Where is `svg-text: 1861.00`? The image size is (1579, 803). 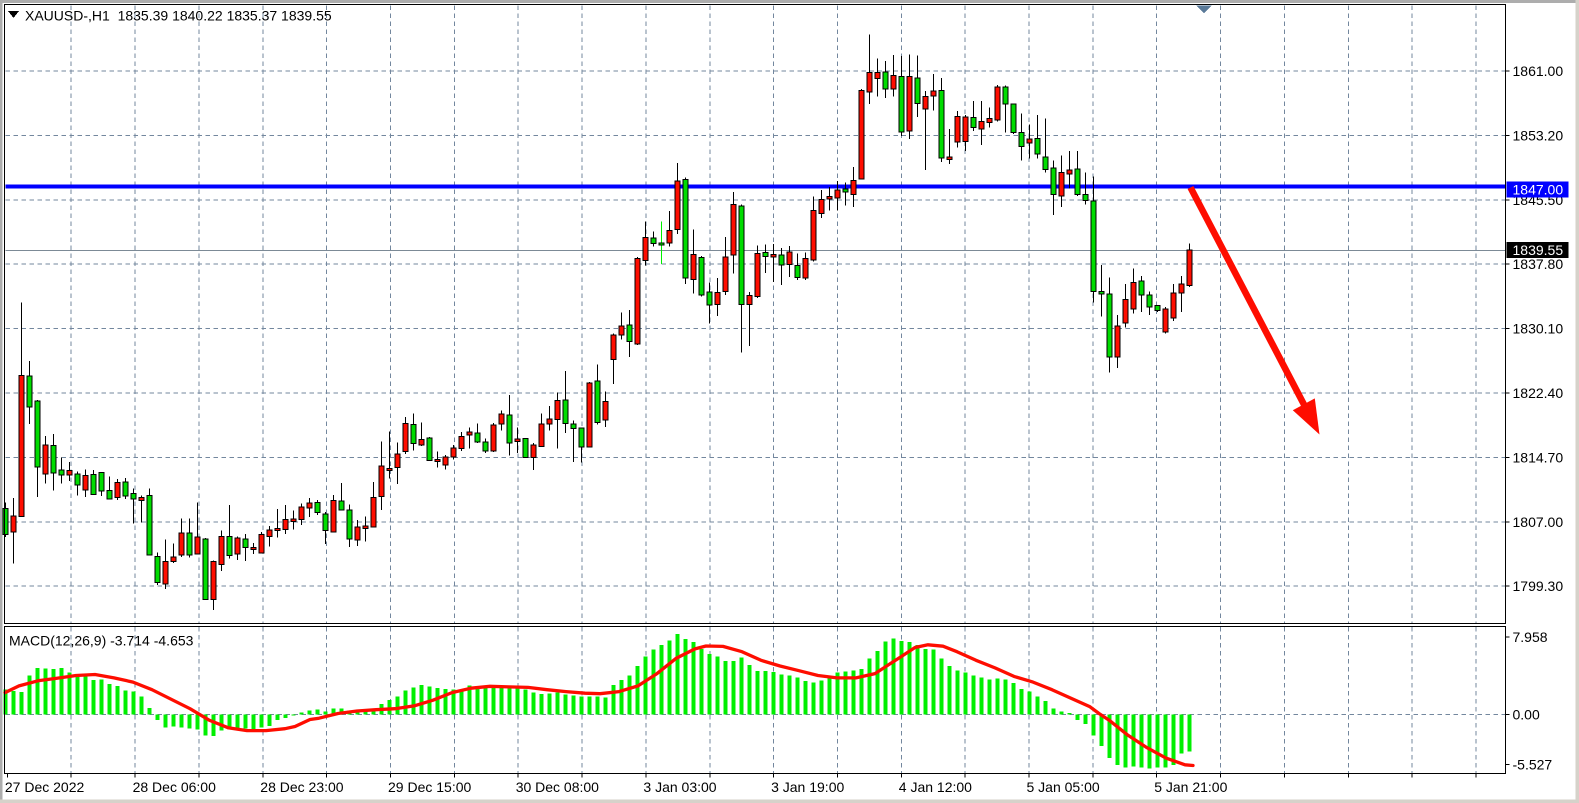
svg-text: 1861.00 is located at coordinates (1538, 71).